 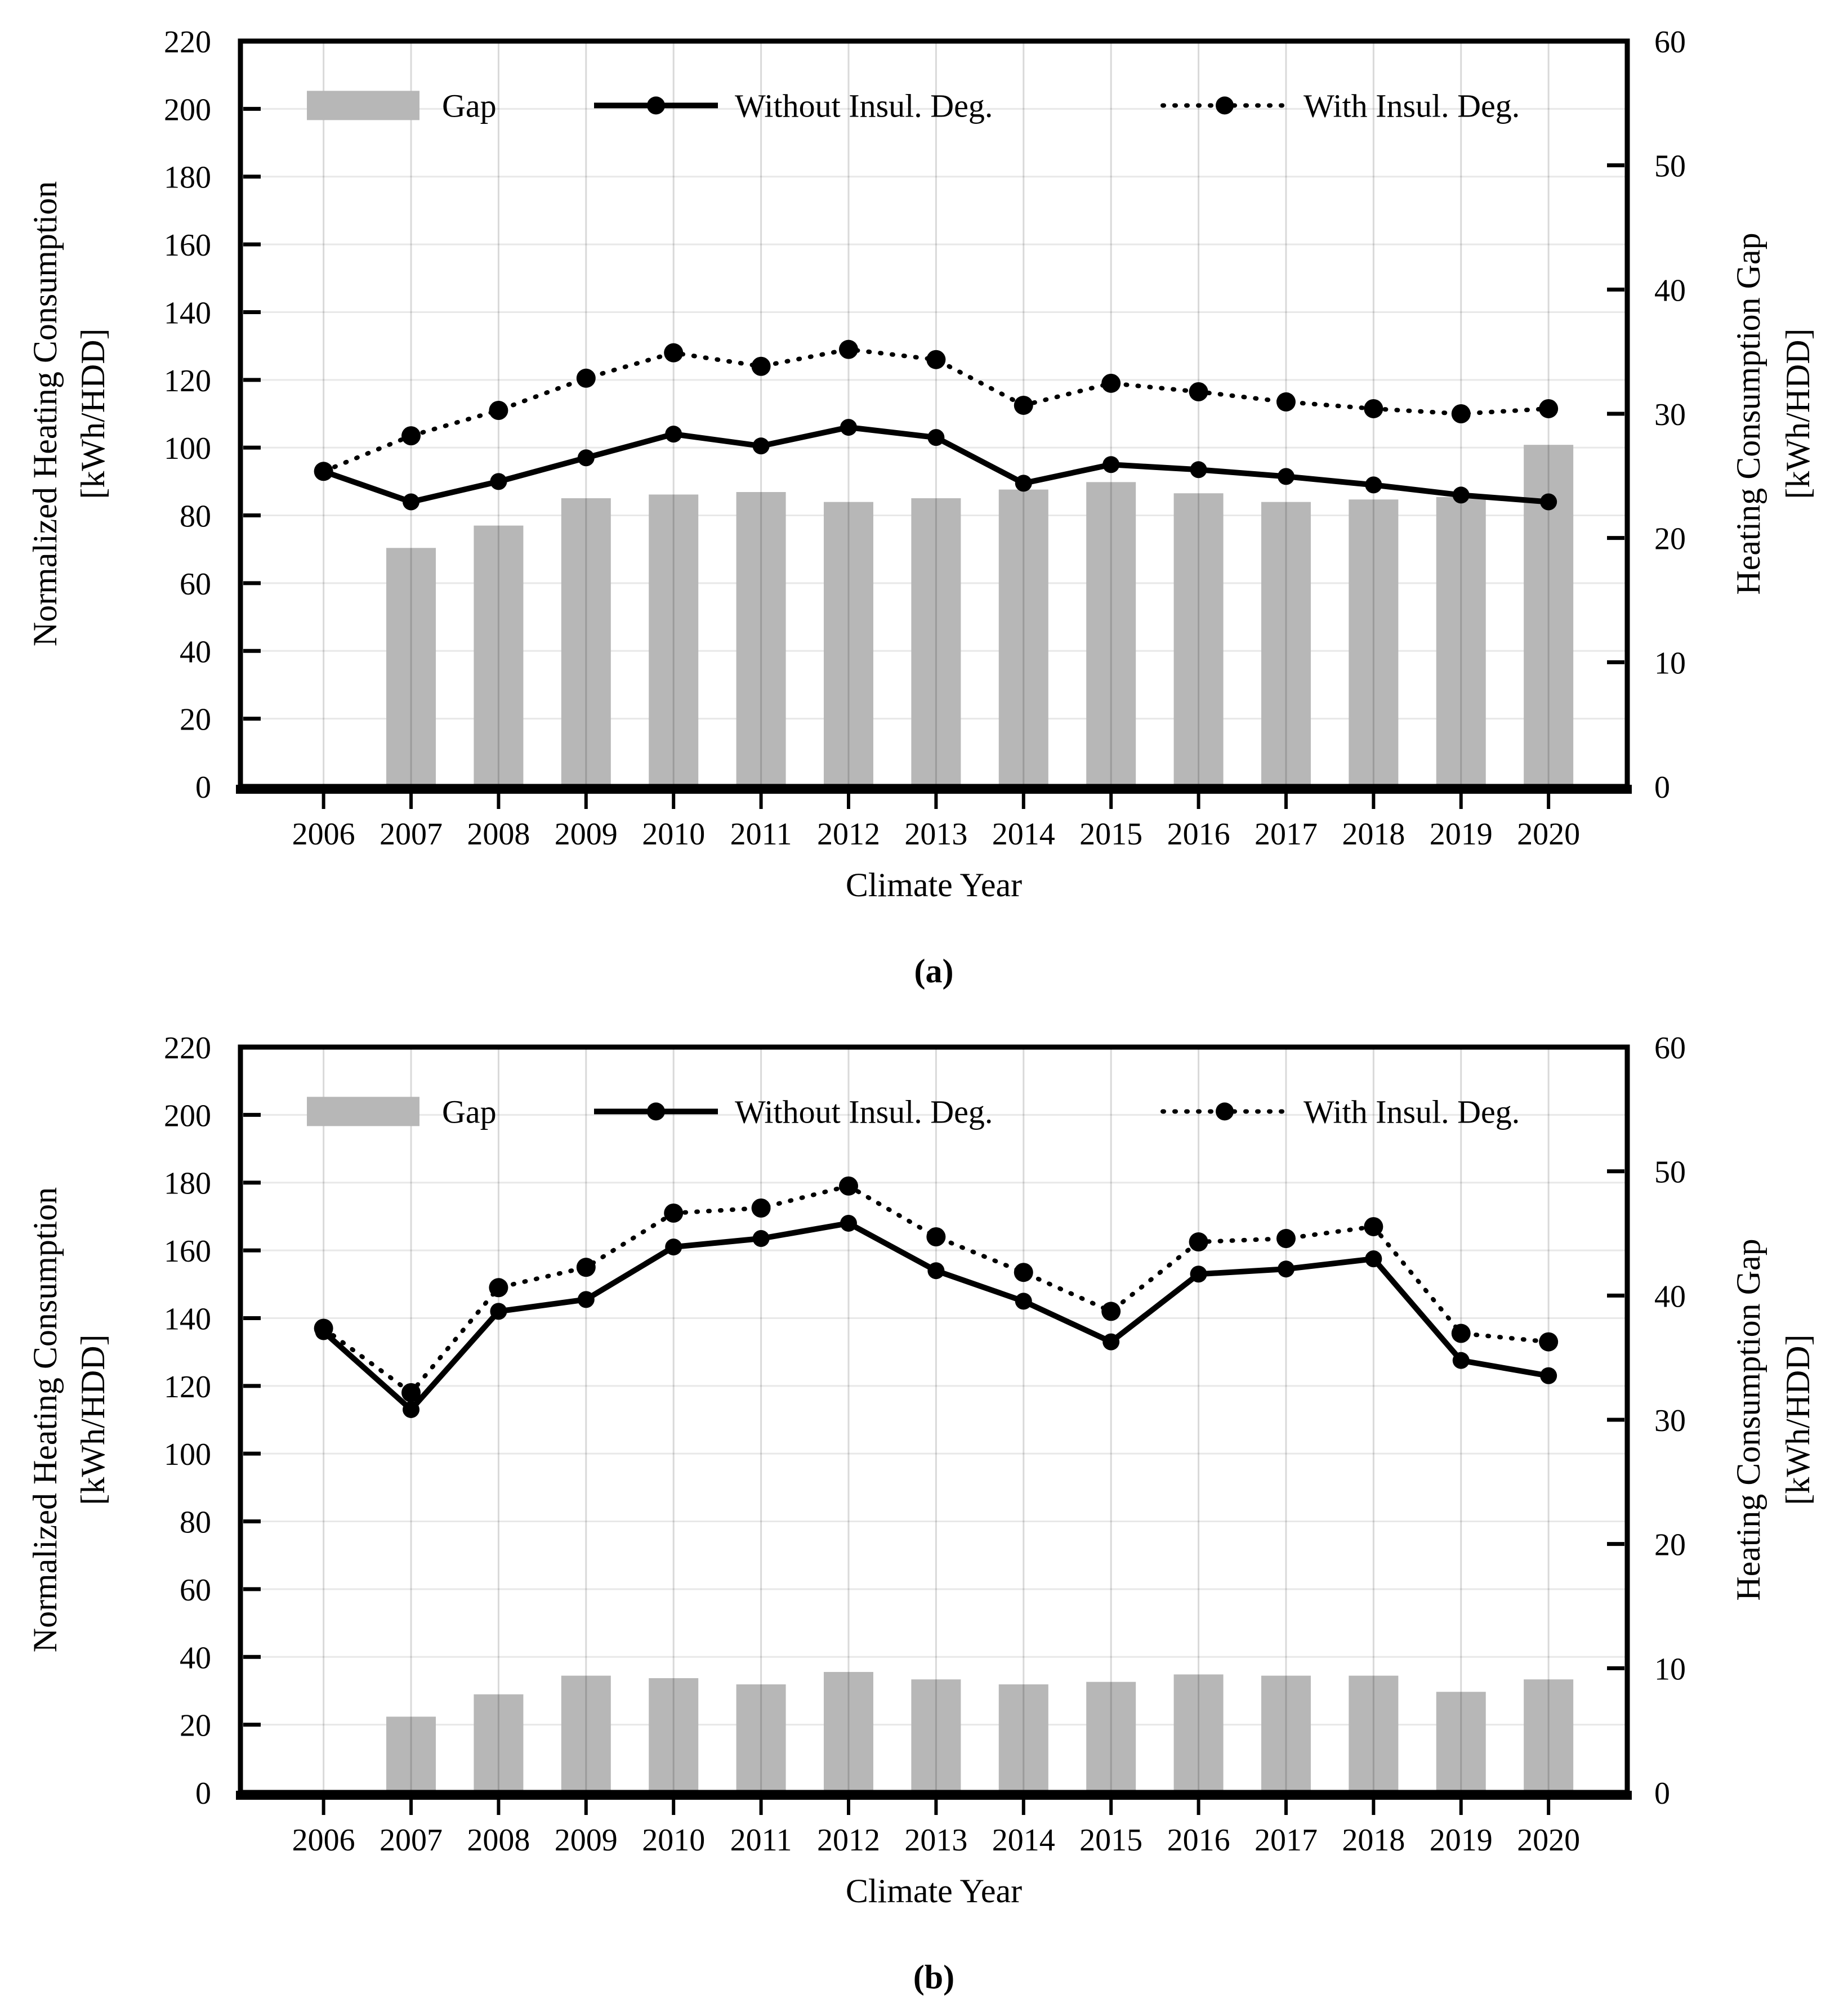 What do you see at coordinates (196, 1591) in the screenshot?
I see `y-left-tick-label: 60` at bounding box center [196, 1591].